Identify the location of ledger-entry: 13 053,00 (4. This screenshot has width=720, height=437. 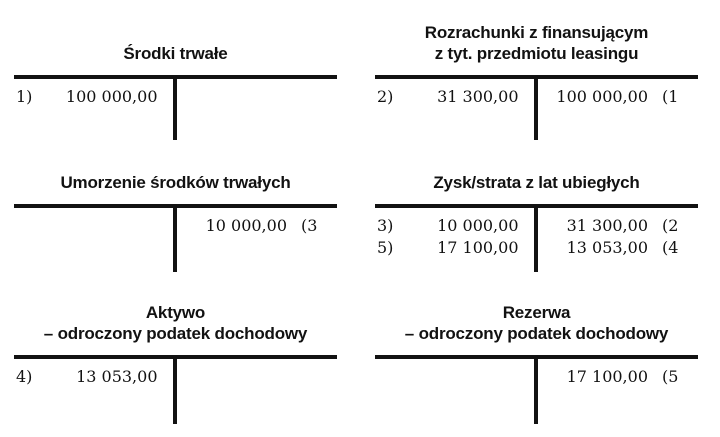
(618, 248).